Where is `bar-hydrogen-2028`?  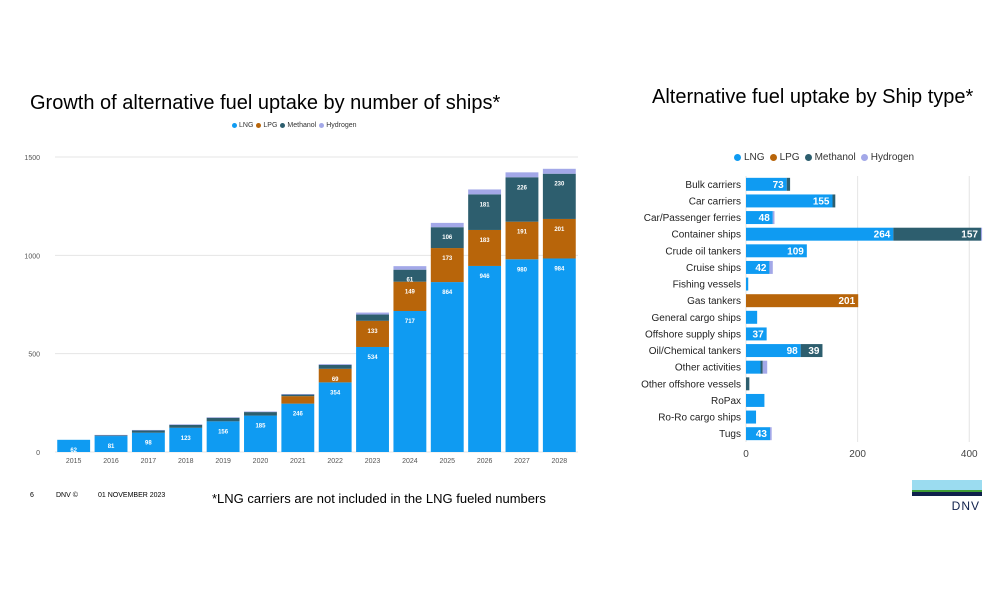 bar-hydrogen-2028 is located at coordinates (559, 171).